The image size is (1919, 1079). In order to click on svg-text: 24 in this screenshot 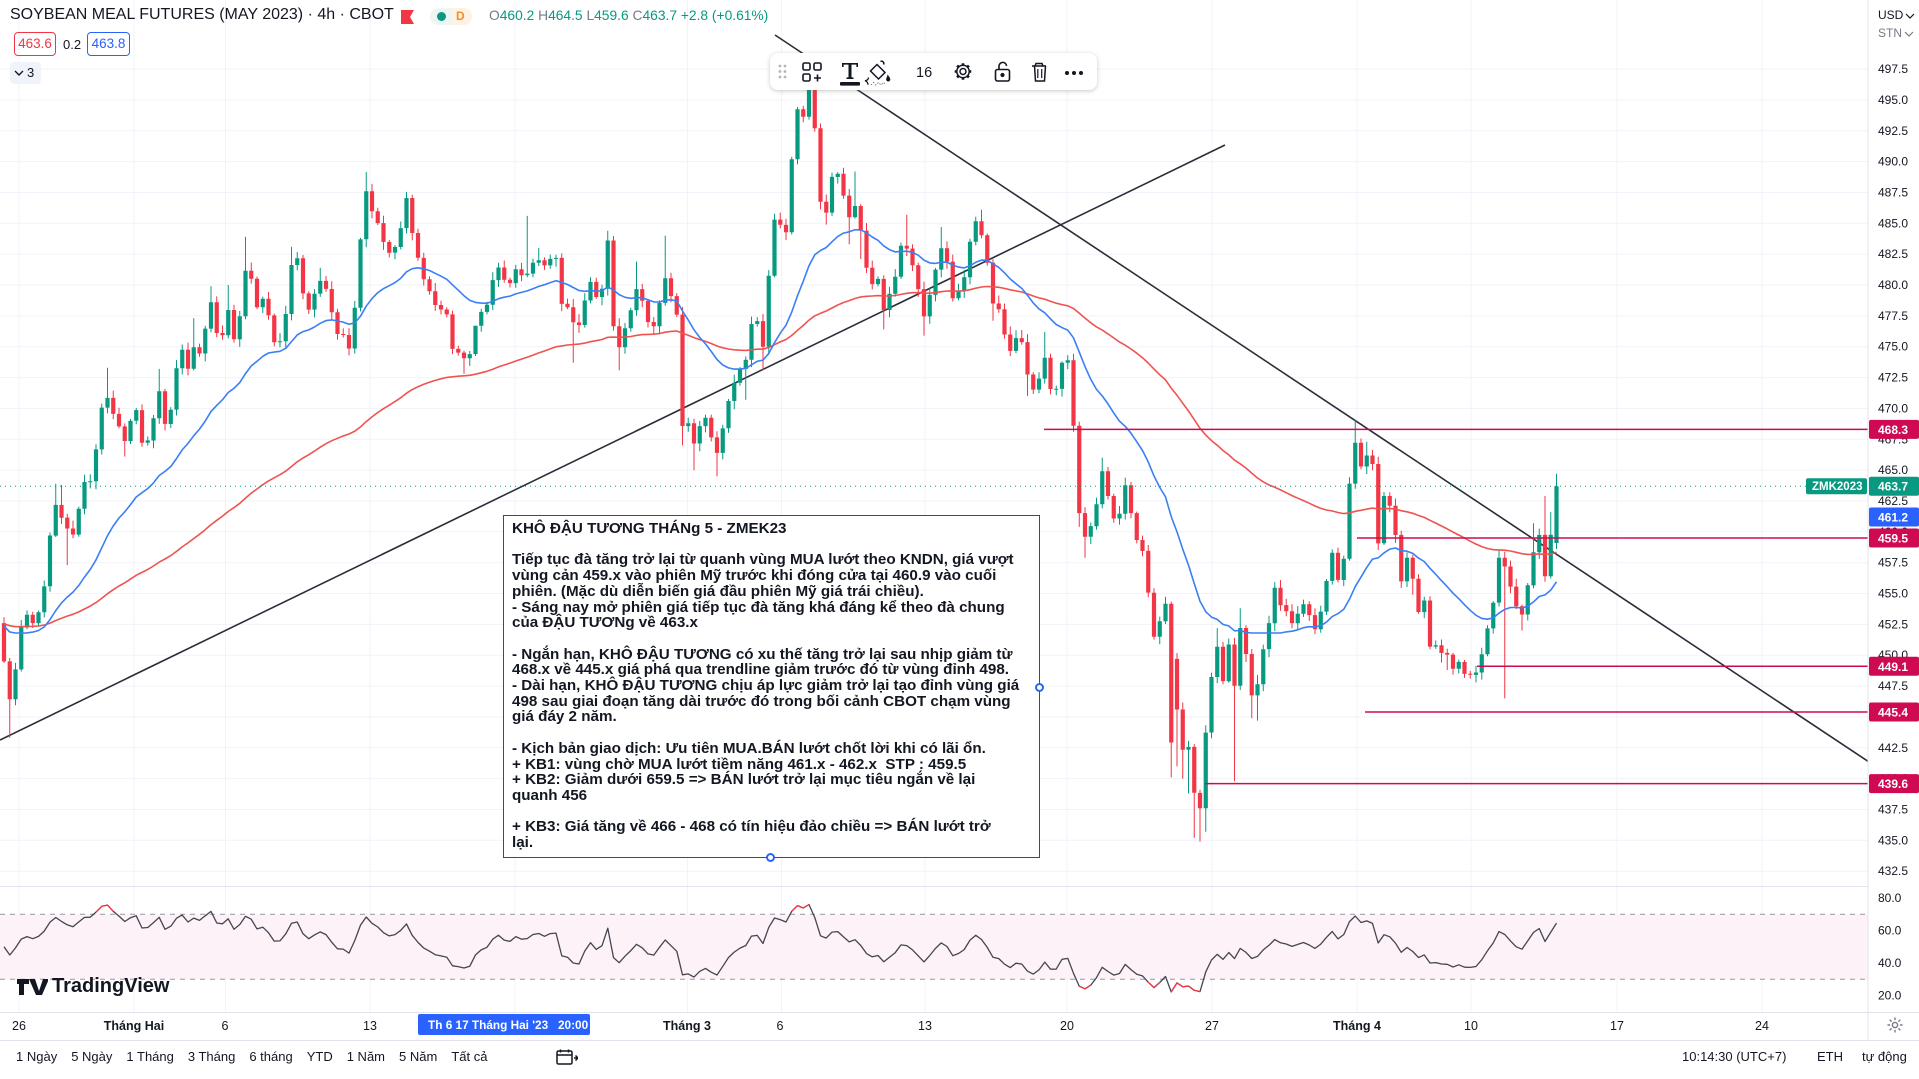, I will do `click(1762, 1026)`.